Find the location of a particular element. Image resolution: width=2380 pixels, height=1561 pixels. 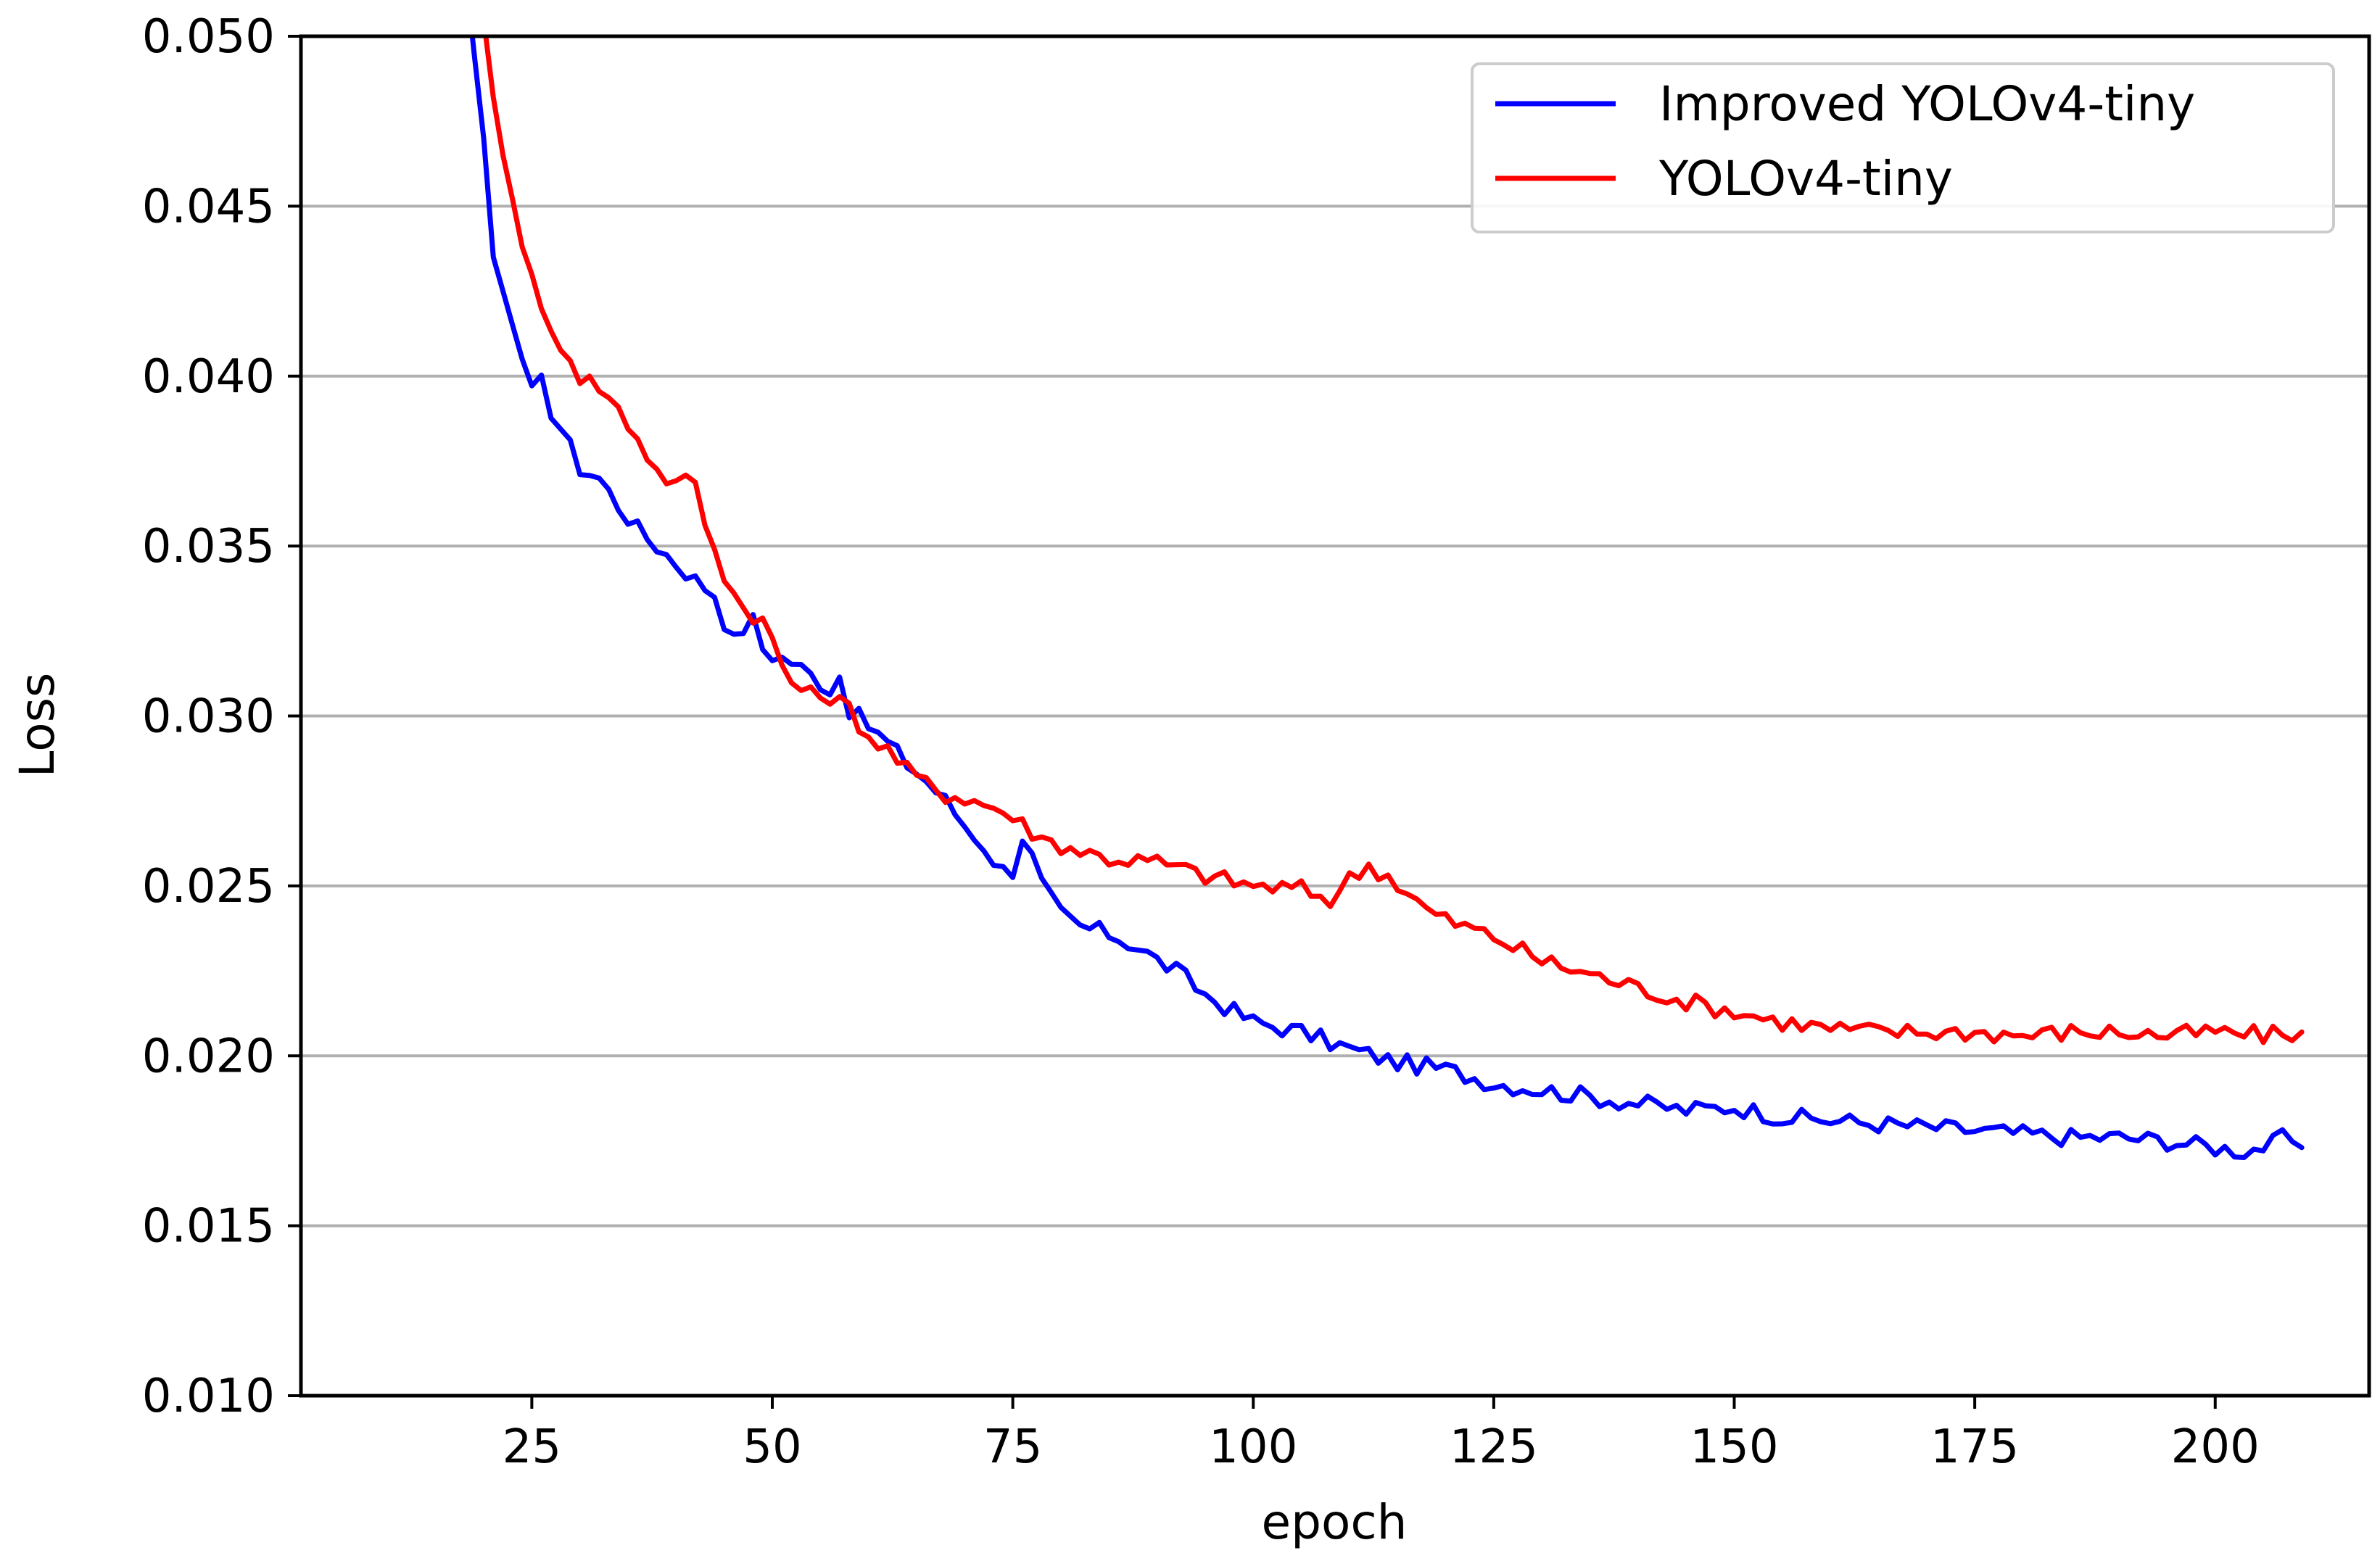

legend-label-yolov4-tiny: YOLOv4-tiny is located at coordinates (1805, 179).